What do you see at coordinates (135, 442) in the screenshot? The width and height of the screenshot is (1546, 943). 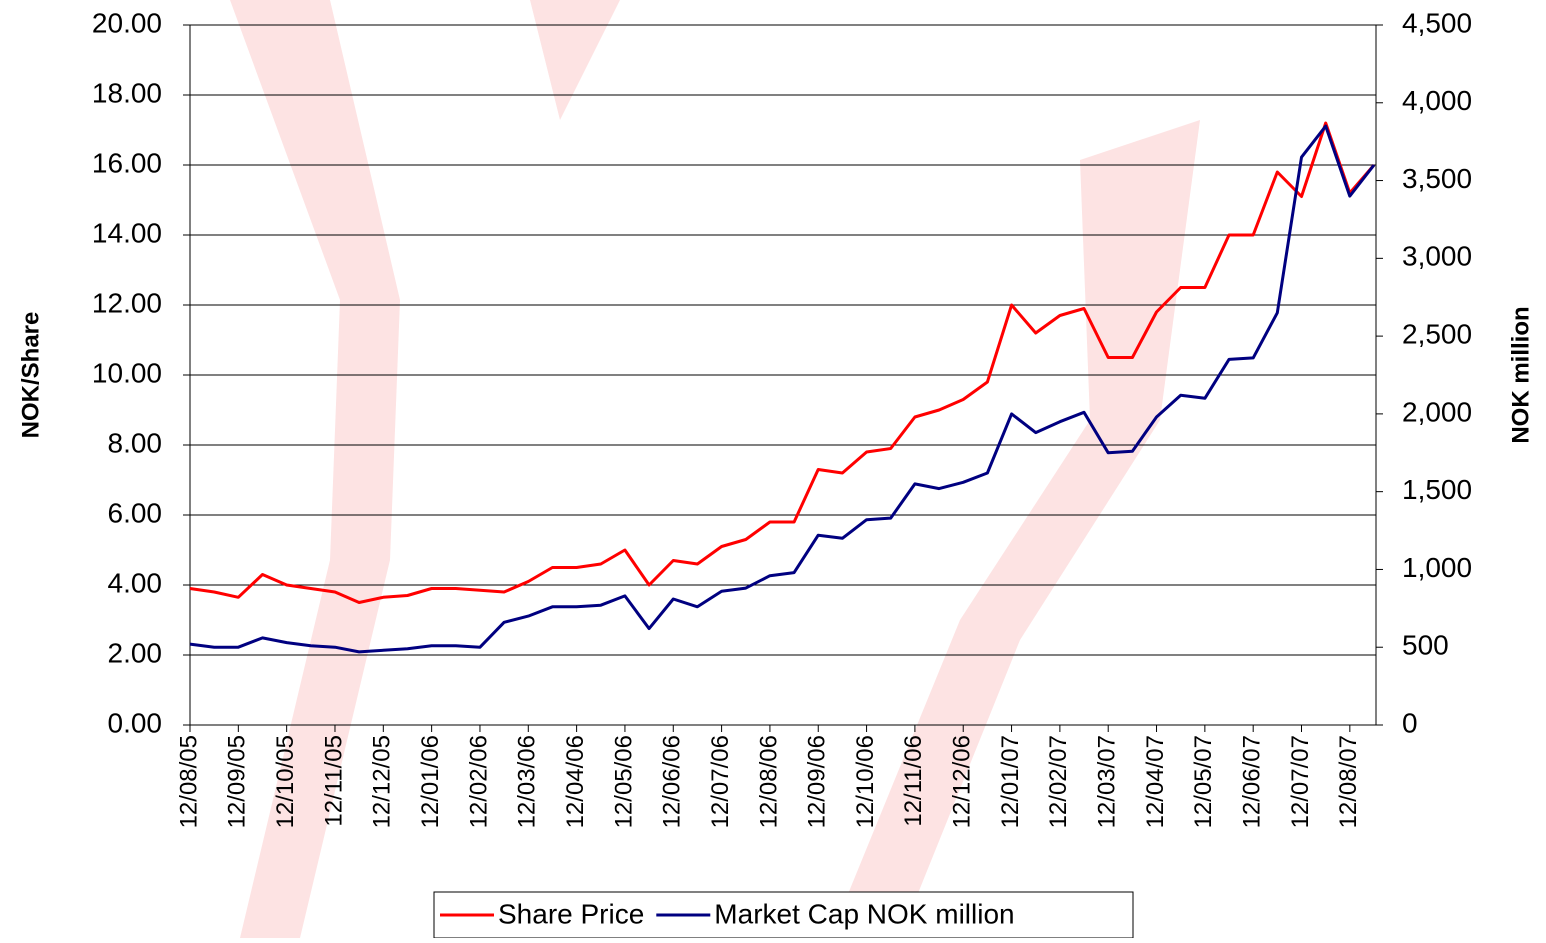 I see `y-tick-label: 8.00` at bounding box center [135, 442].